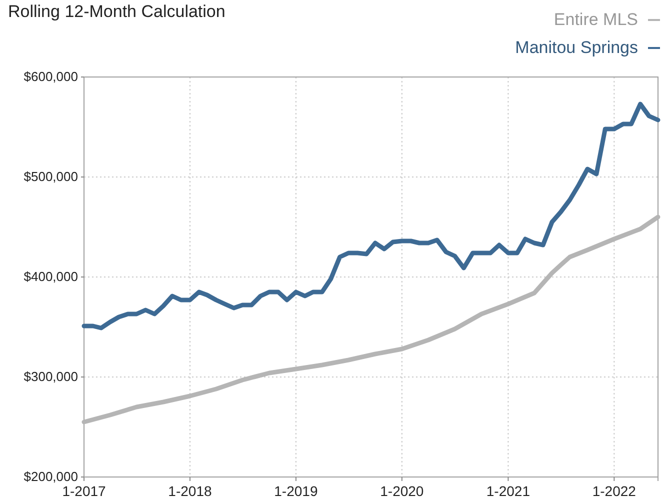 This screenshot has width=668, height=501. What do you see at coordinates (51, 476) in the screenshot?
I see `y-tick-label: $200,000` at bounding box center [51, 476].